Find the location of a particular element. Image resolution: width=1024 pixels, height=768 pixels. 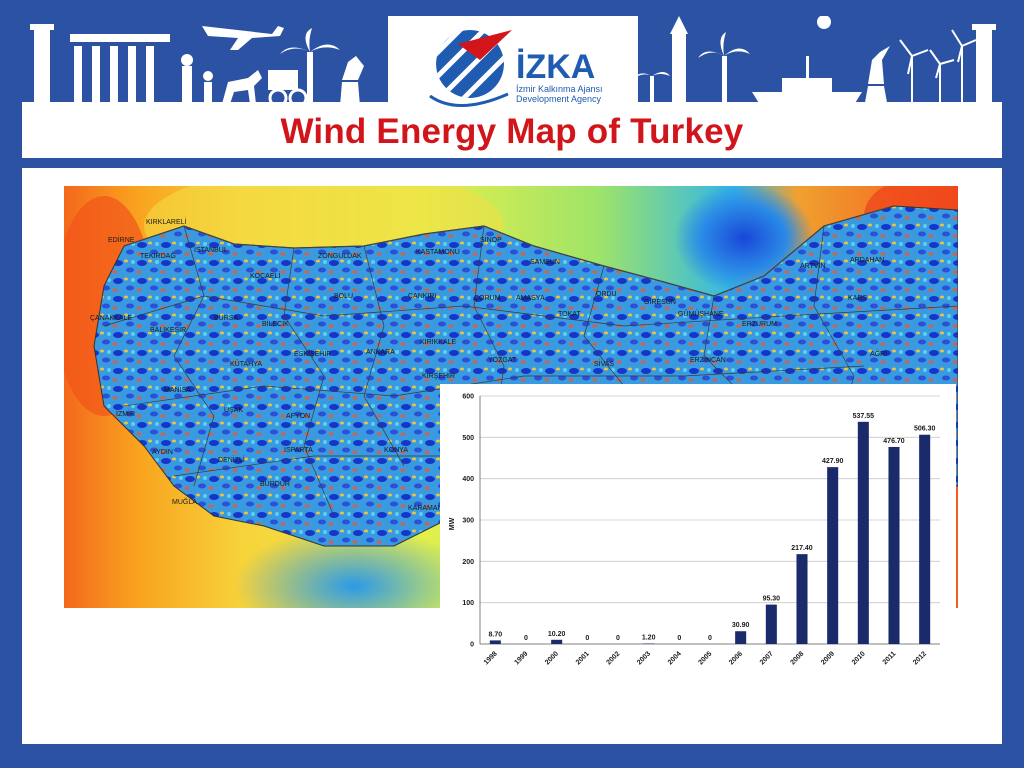

library-ruins-icon is located at coordinates (120, 72).